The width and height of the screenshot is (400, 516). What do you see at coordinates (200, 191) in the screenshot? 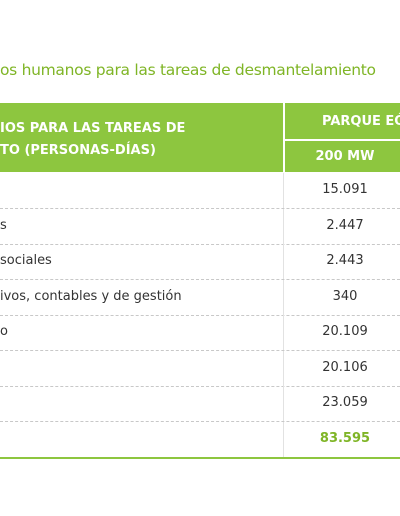
I see `table-row: 15.091` at bounding box center [200, 191].